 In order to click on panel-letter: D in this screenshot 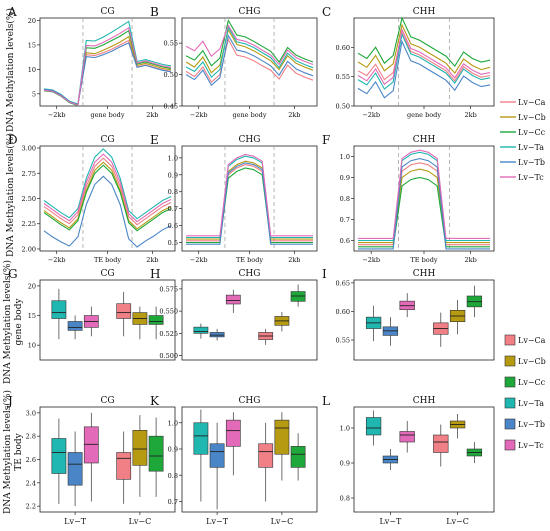, I will do `click(13, 140)`.